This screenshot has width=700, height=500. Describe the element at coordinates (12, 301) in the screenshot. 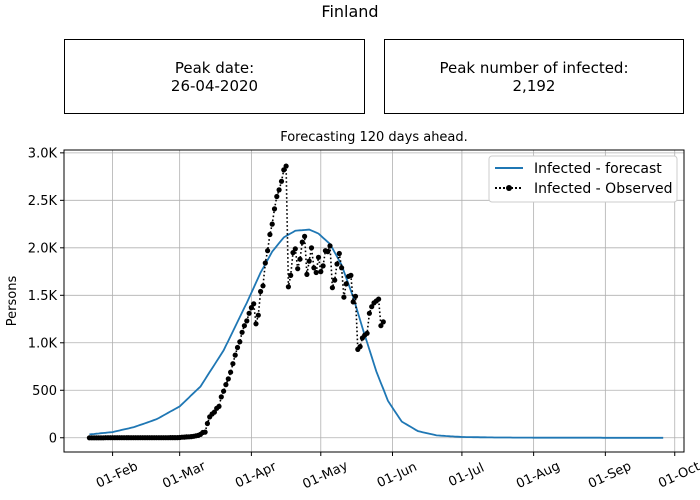

I see `y-axis-label: Persons` at that location.